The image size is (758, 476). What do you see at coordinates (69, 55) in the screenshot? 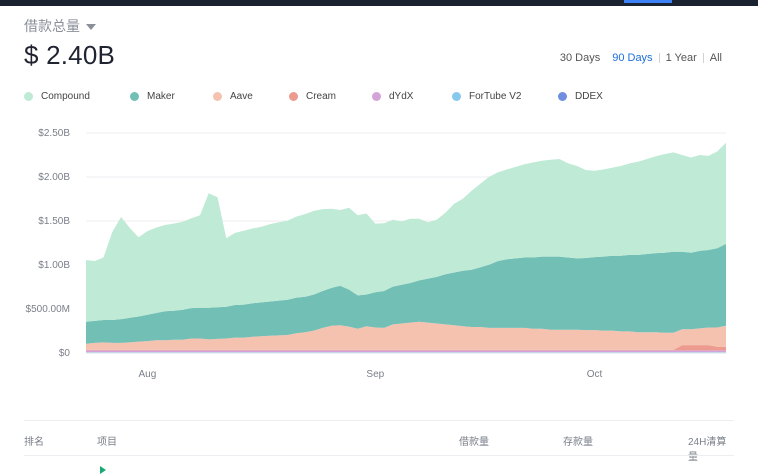
I see `total-value: $ 2.40B` at bounding box center [69, 55].